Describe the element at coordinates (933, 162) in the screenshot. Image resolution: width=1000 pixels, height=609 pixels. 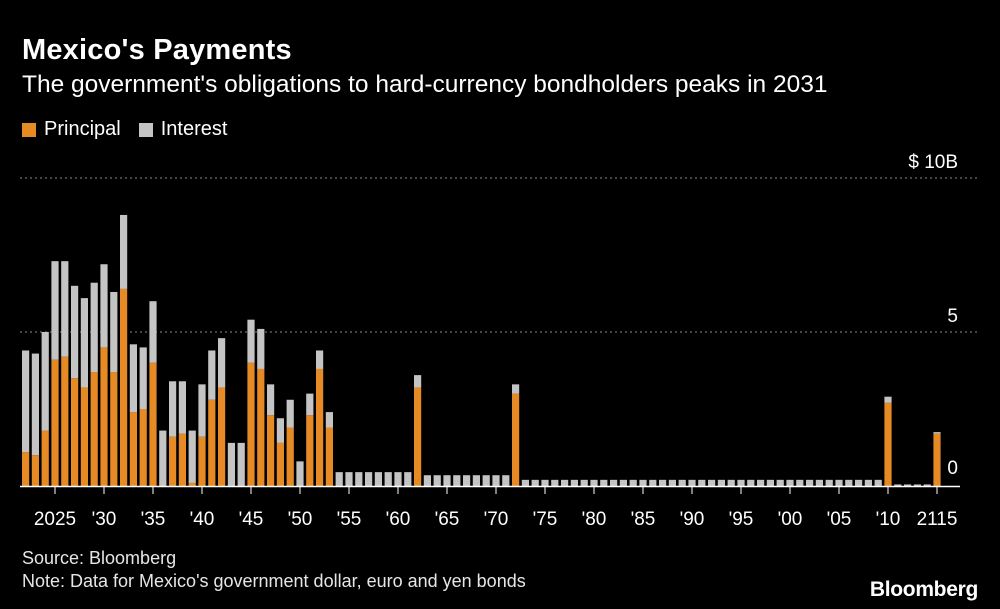
I see `y-tick-label: $ 10B` at that location.